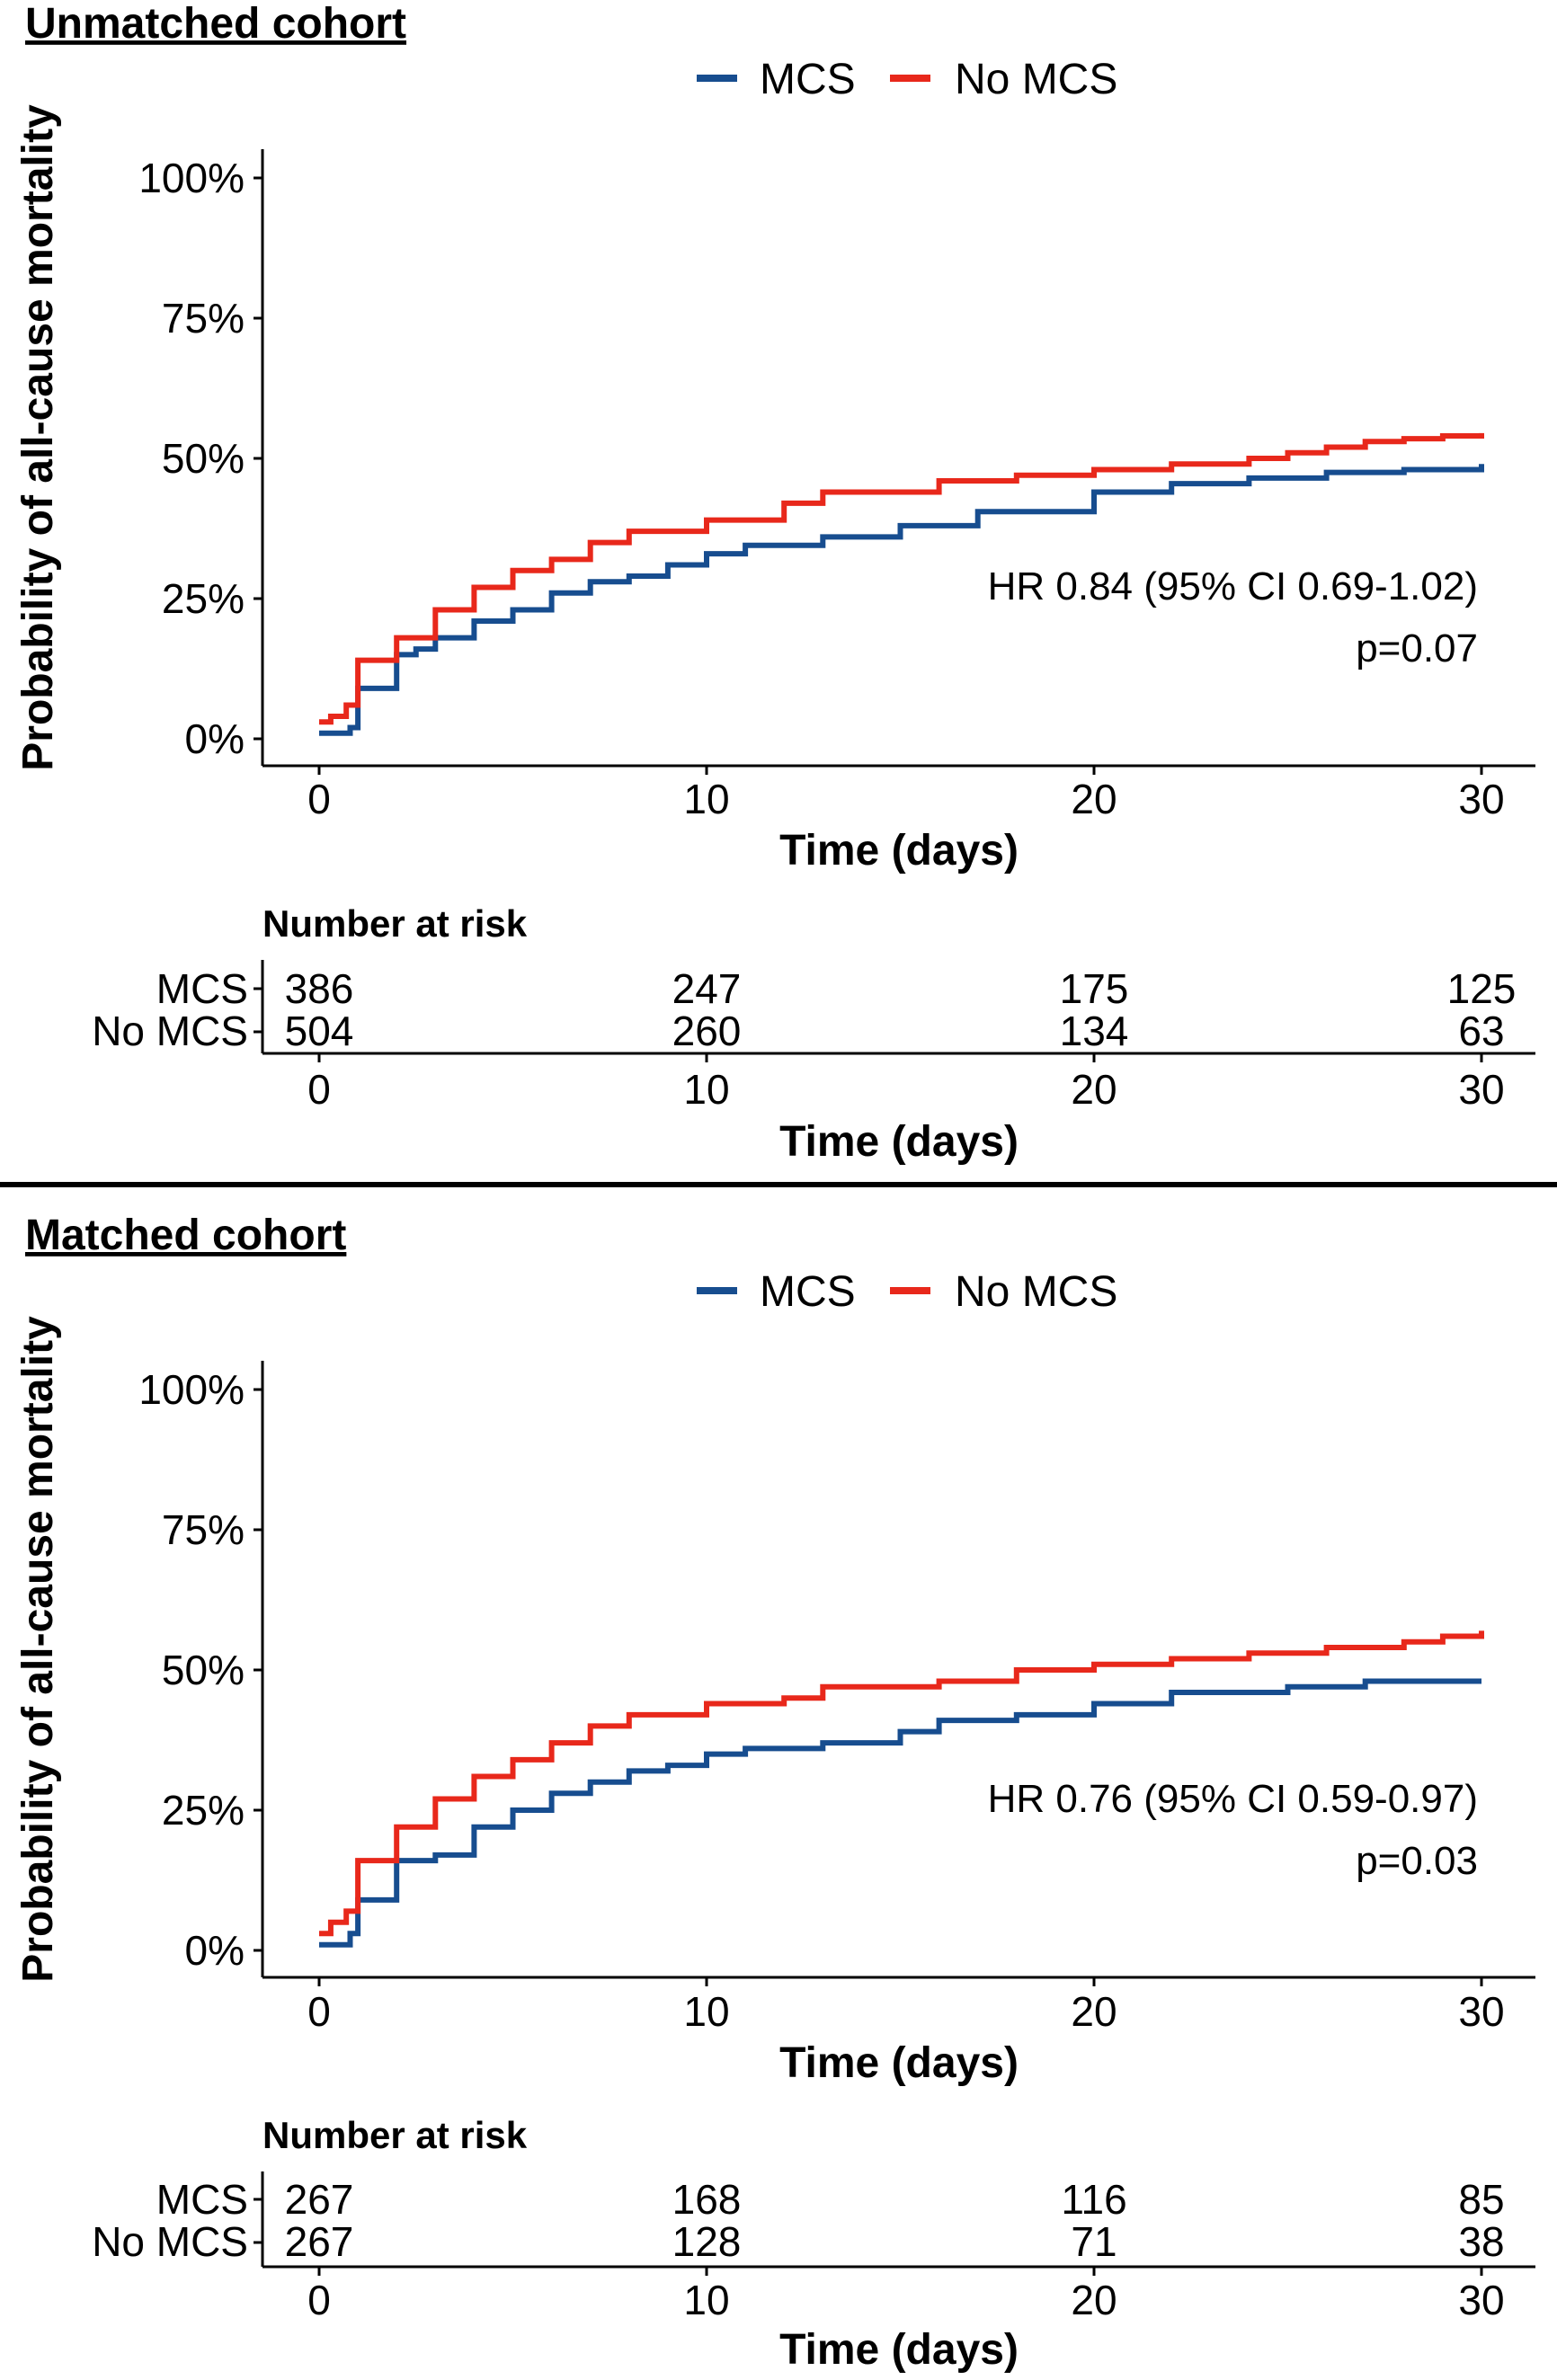  Describe the element at coordinates (1233, 586) in the screenshot. I see `hr-annotation: HR 0.84 (95% CI 0.69-1.02)` at that location.